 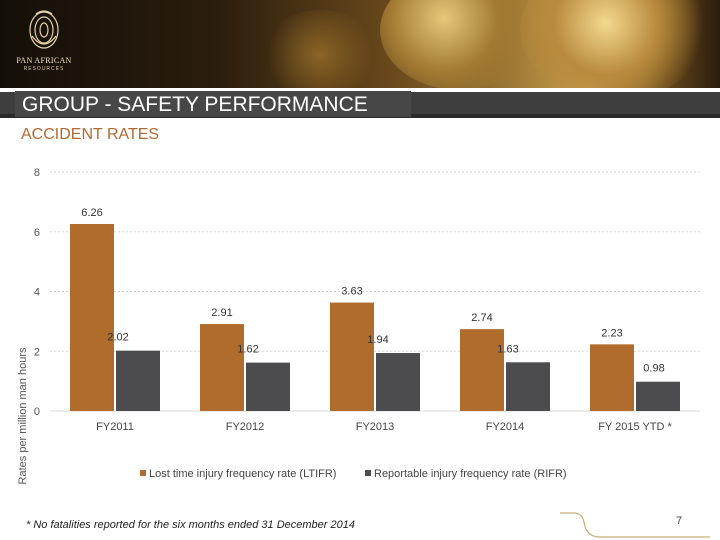 I want to click on company-logo: PAN AFRICAN RESOURCES, so click(x=44, y=45).